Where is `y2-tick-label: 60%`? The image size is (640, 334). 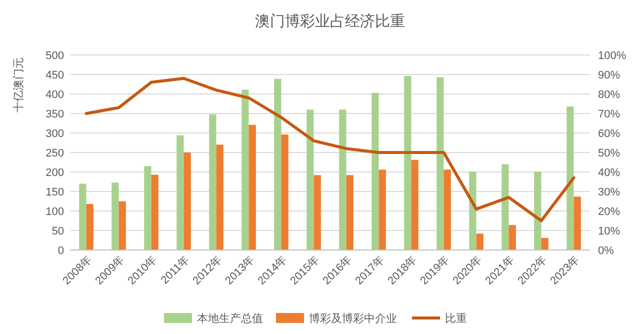 y2-tick-label: 60% is located at coordinates (609, 134).